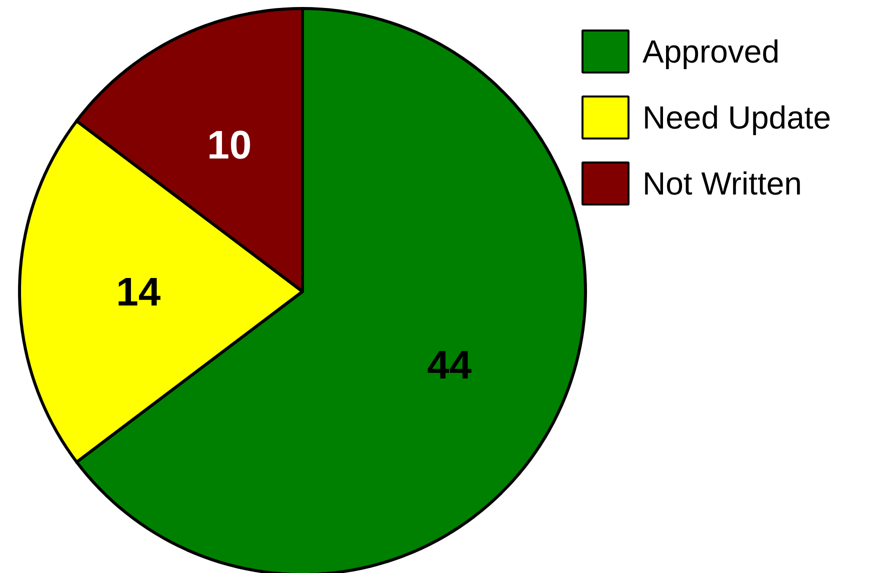 Image resolution: width=878 pixels, height=573 pixels. What do you see at coordinates (737, 118) in the screenshot?
I see `legend-label: Need Update` at bounding box center [737, 118].